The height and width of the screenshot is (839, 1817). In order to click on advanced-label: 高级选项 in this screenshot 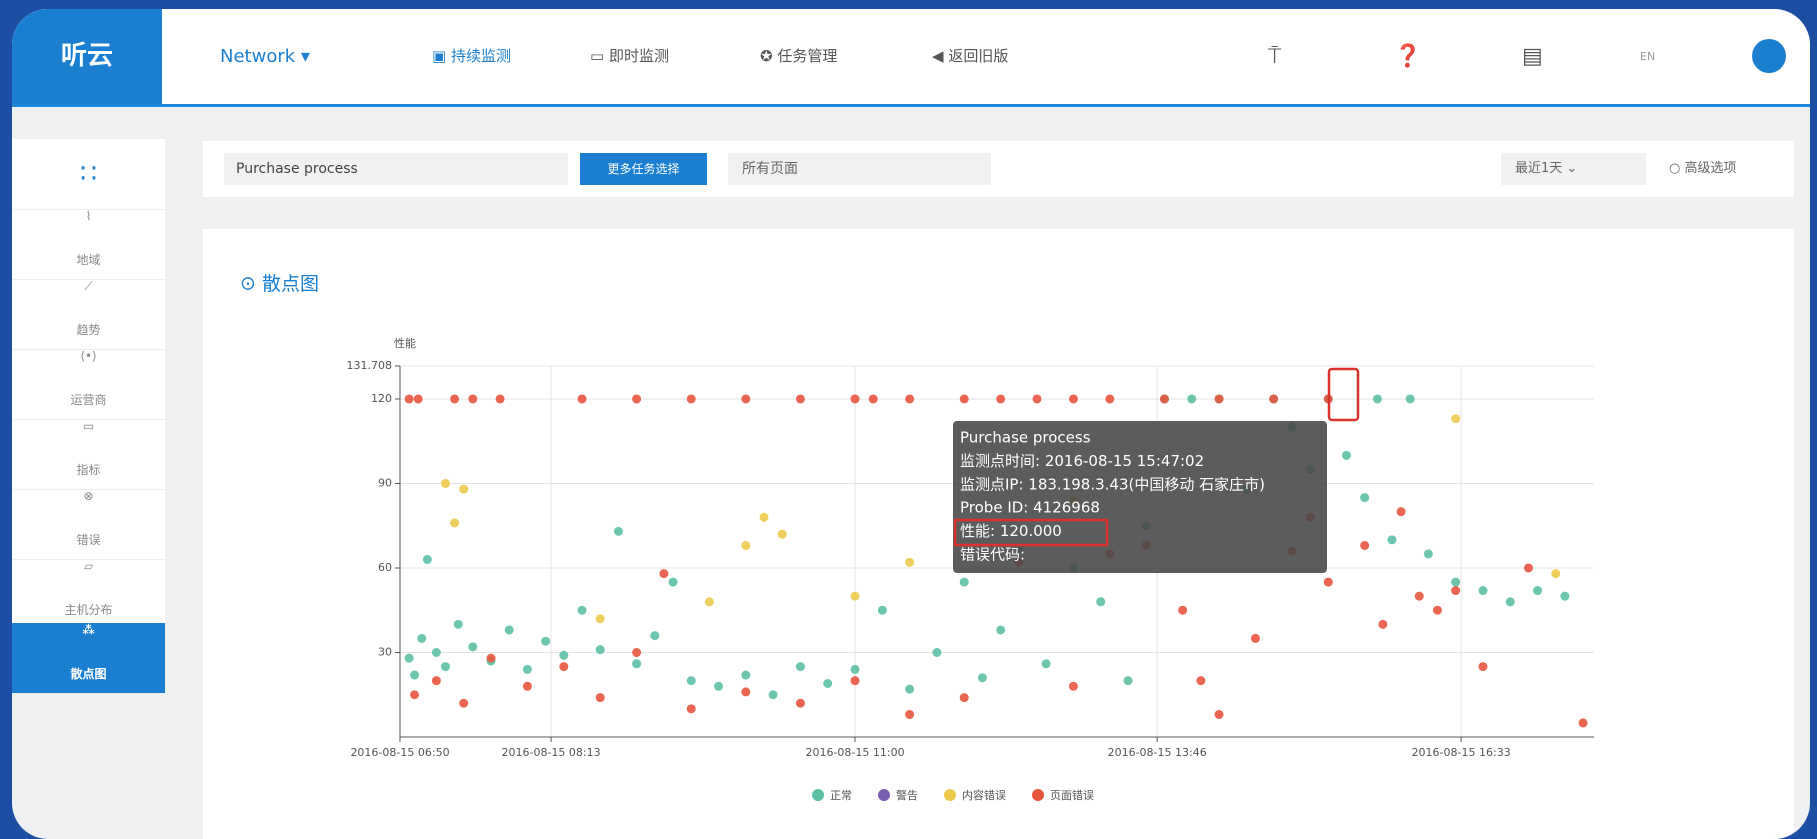, I will do `click(1710, 168)`.